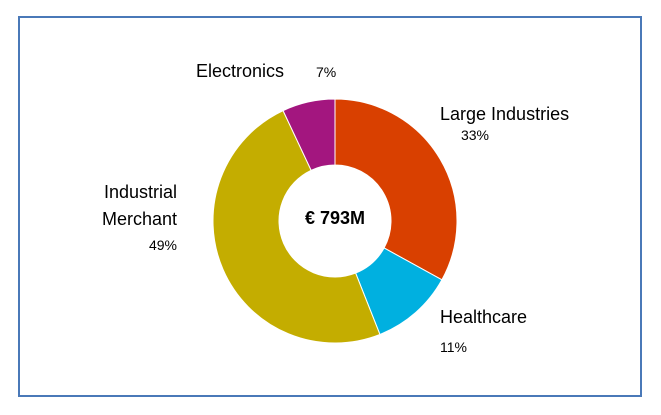 The height and width of the screenshot is (415, 661). Describe the element at coordinates (483, 317) in the screenshot. I see `healthcare-category-label: Healthcare` at that location.